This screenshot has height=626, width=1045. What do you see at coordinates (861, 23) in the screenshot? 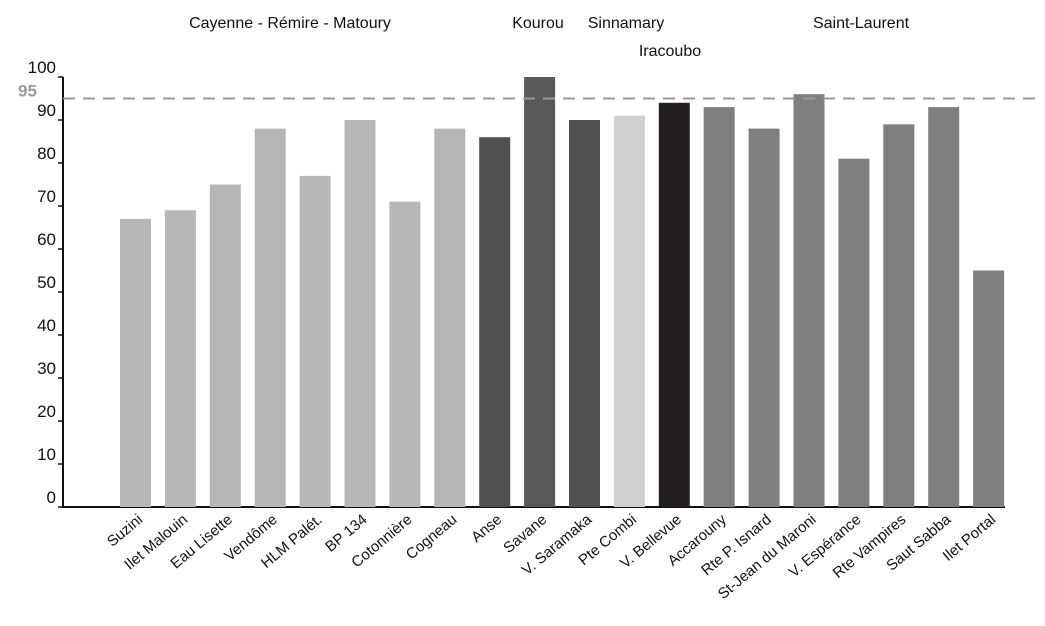
I see `group-label-saint-laurent: Saint-Laurent` at bounding box center [861, 23].